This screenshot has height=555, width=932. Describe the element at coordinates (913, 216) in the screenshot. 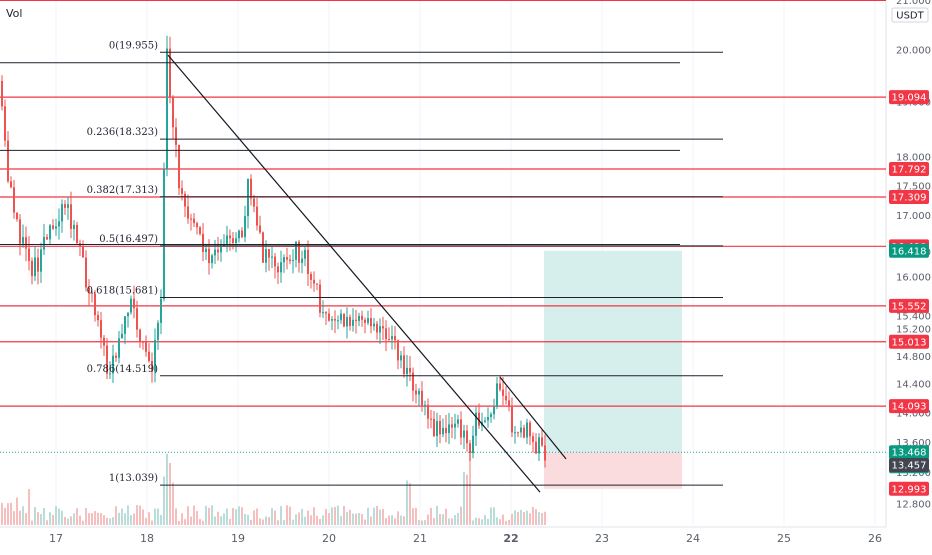

I see `price-tick-label: 17.000` at that location.